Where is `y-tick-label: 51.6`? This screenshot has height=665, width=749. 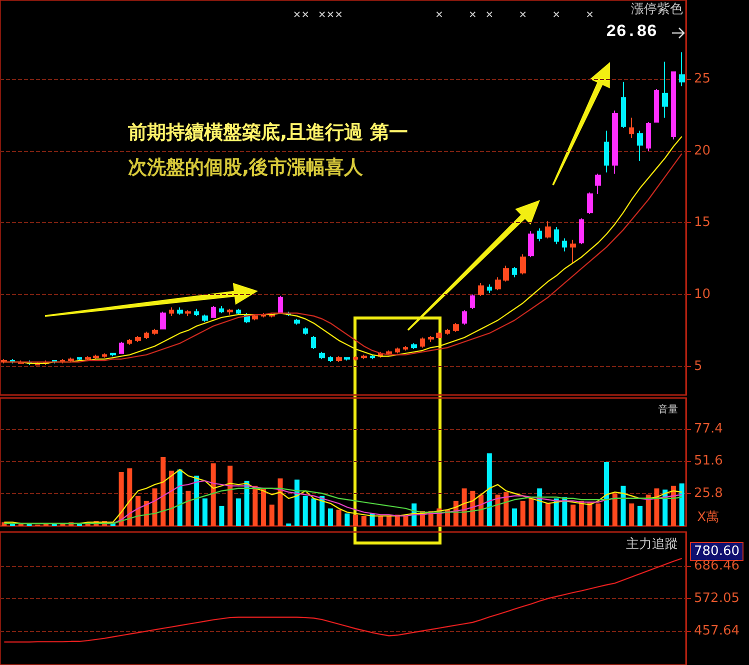 y-tick-label: 51.6 is located at coordinates (708, 461).